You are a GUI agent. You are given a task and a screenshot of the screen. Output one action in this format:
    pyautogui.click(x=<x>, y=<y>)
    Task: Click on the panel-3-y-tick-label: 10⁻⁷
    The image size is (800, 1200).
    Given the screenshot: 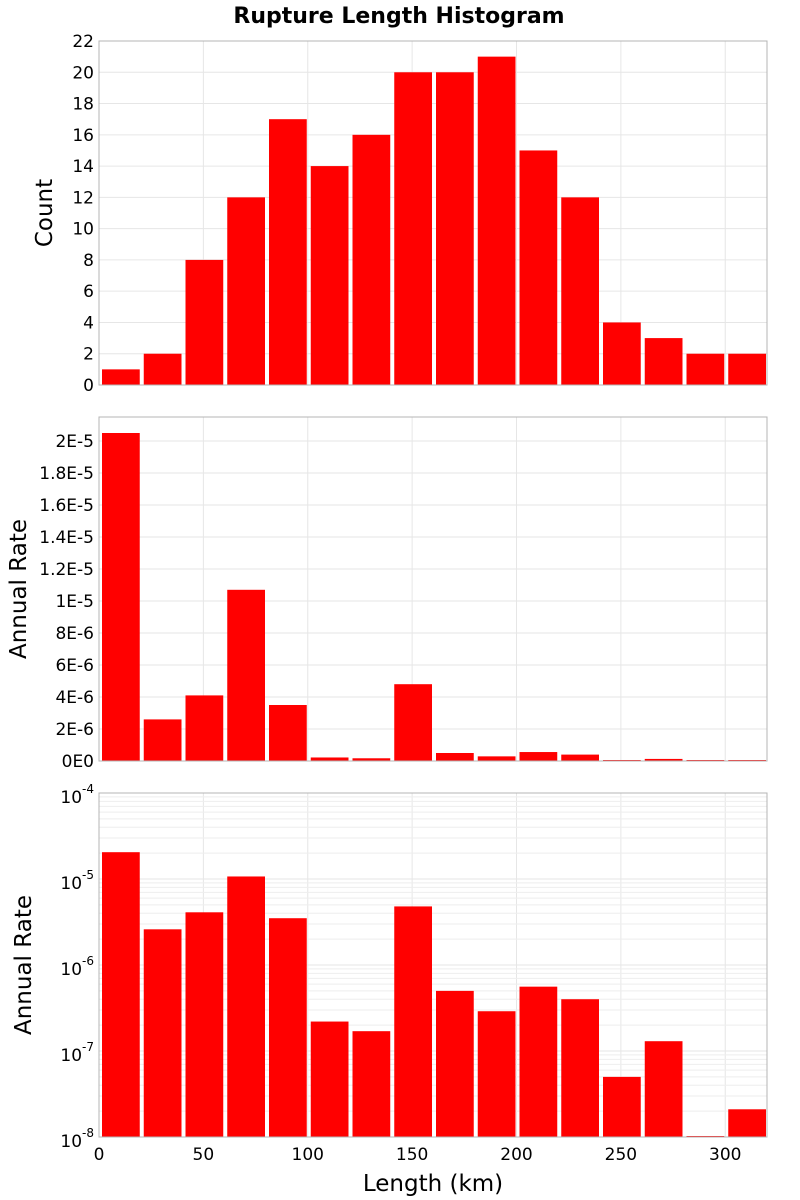 What is the action you would take?
    pyautogui.click(x=77, y=1053)
    